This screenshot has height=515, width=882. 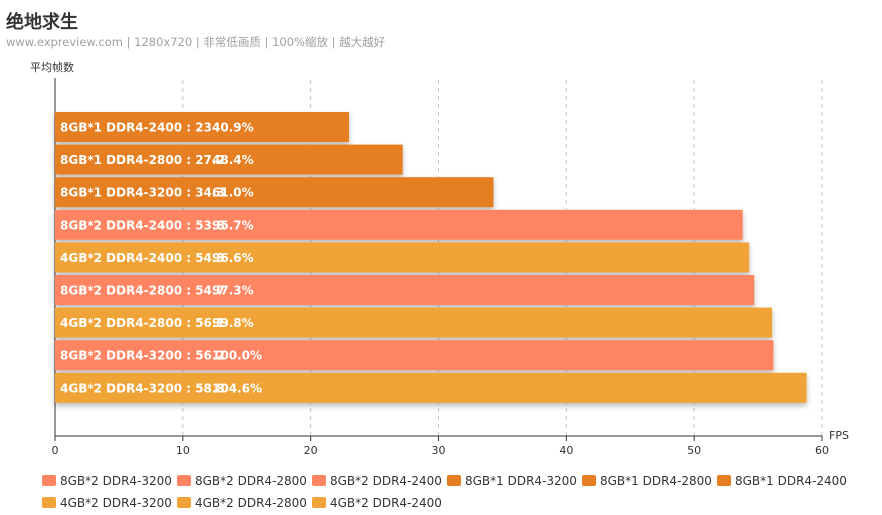 What do you see at coordinates (386, 503) in the screenshot?
I see `legend-label: 4GB*2 DDR4-2400` at bounding box center [386, 503].